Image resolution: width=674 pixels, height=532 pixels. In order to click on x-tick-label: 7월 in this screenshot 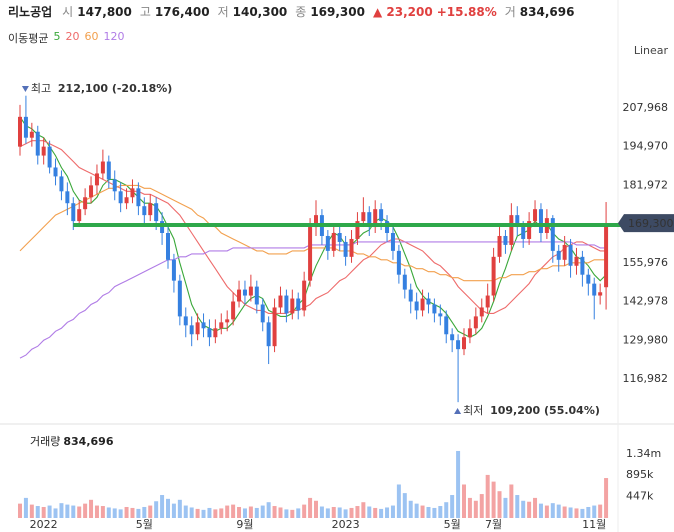, I will do `click(493, 524)`.